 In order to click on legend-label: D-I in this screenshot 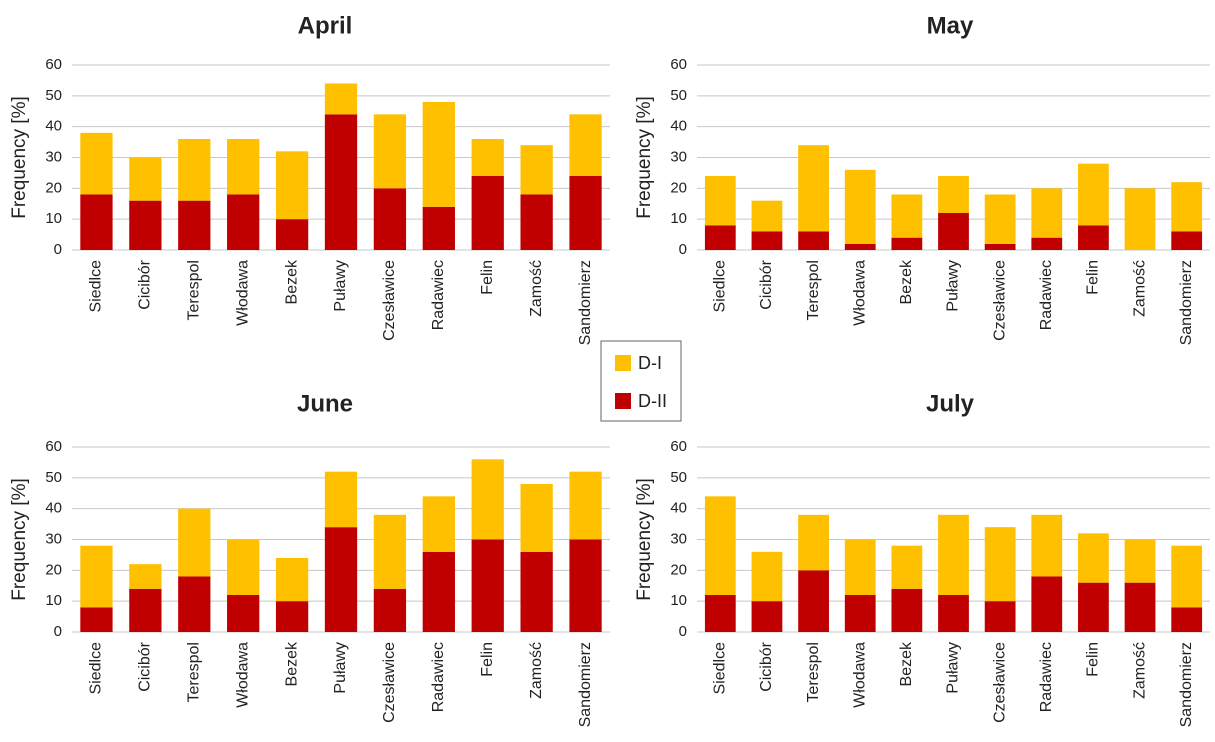, I will do `click(650, 363)`.